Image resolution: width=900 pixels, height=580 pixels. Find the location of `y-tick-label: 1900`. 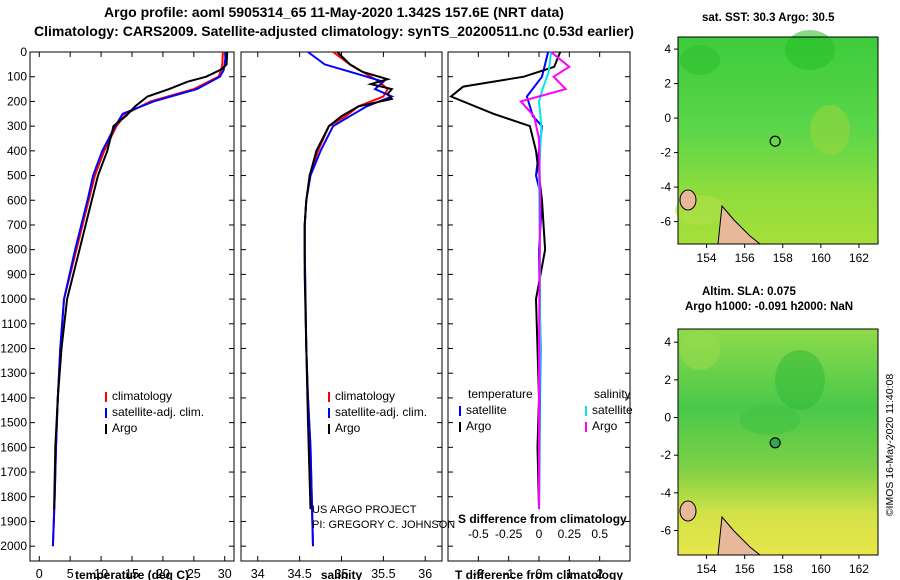

y-tick-label: 1900 is located at coordinates (13, 521).